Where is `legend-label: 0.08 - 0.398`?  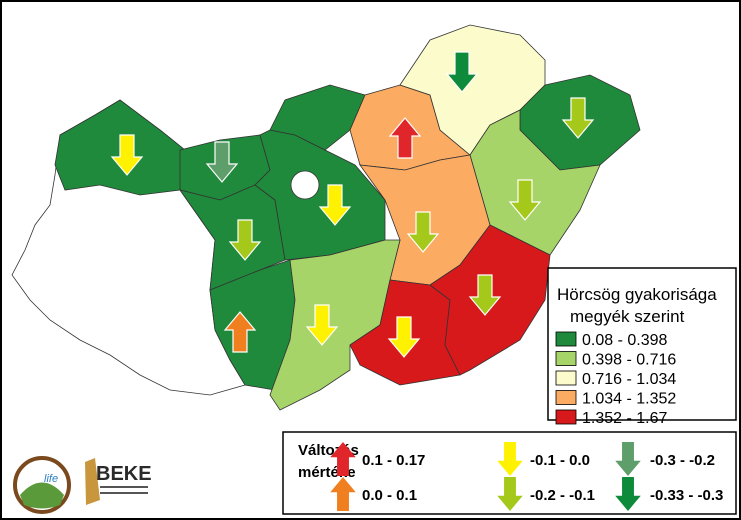
legend-label: 0.08 - 0.398 is located at coordinates (625, 340).